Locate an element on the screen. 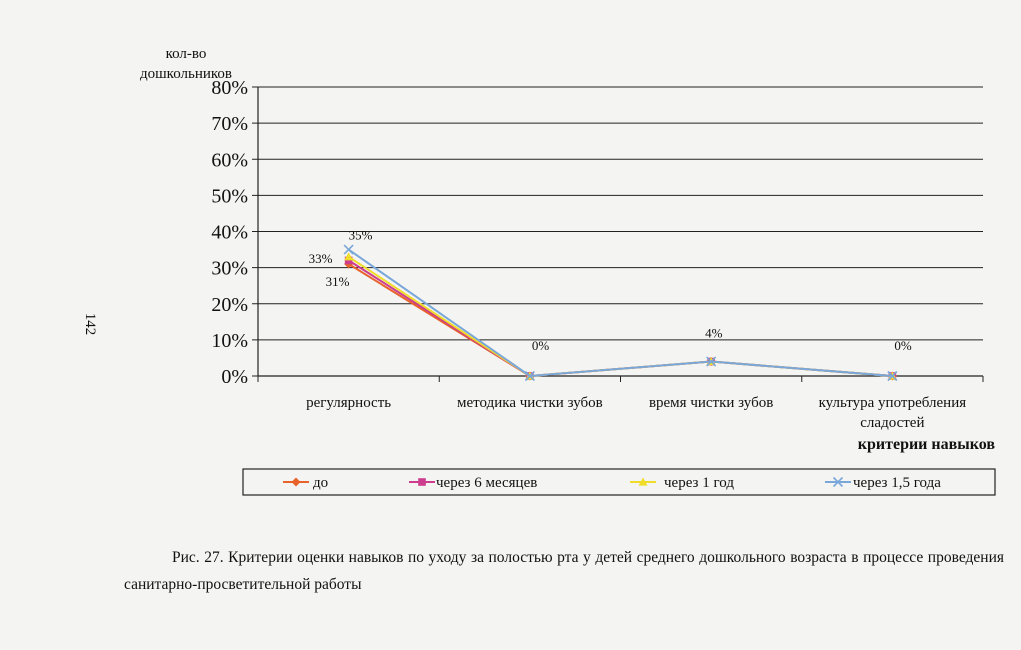  x-tick-label: методика чистки зубов is located at coordinates (530, 403).